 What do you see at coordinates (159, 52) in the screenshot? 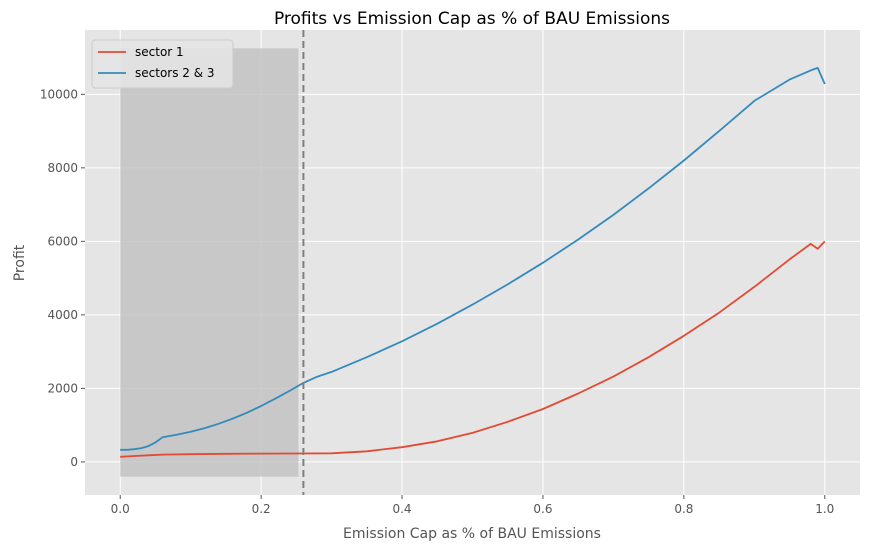
I see `legend-label-sector-1: sector 1` at bounding box center [159, 52].